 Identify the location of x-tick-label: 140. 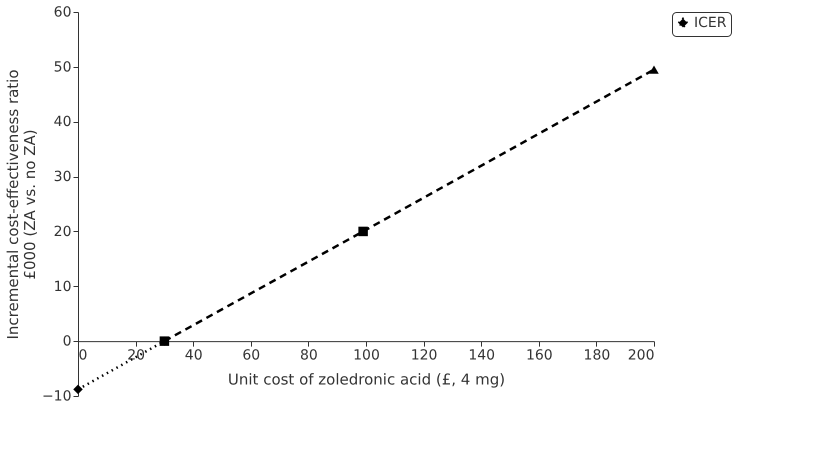
(482, 356).